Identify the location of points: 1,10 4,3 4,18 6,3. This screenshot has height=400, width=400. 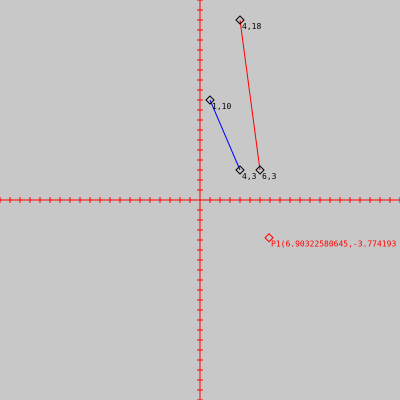
(241, 98).